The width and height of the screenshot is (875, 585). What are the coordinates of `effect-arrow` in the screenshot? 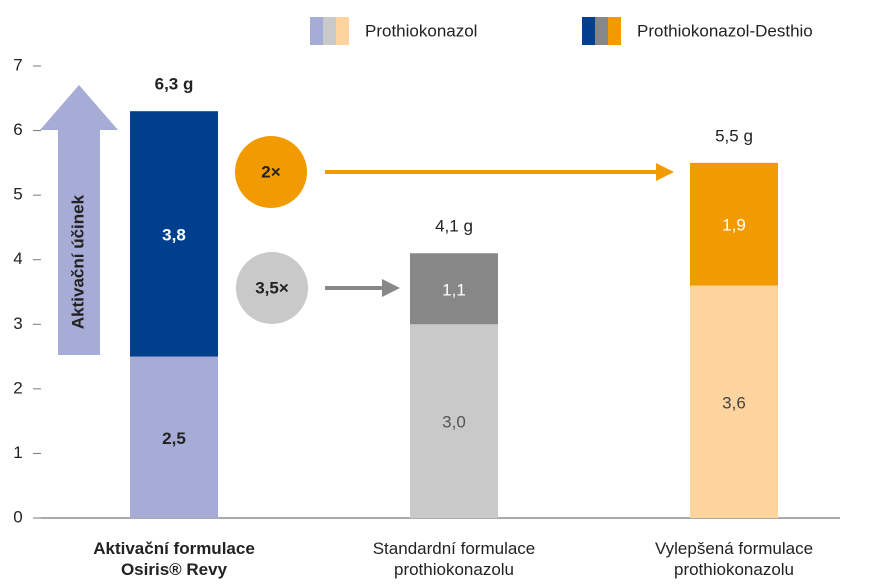 It's located at (79, 220).